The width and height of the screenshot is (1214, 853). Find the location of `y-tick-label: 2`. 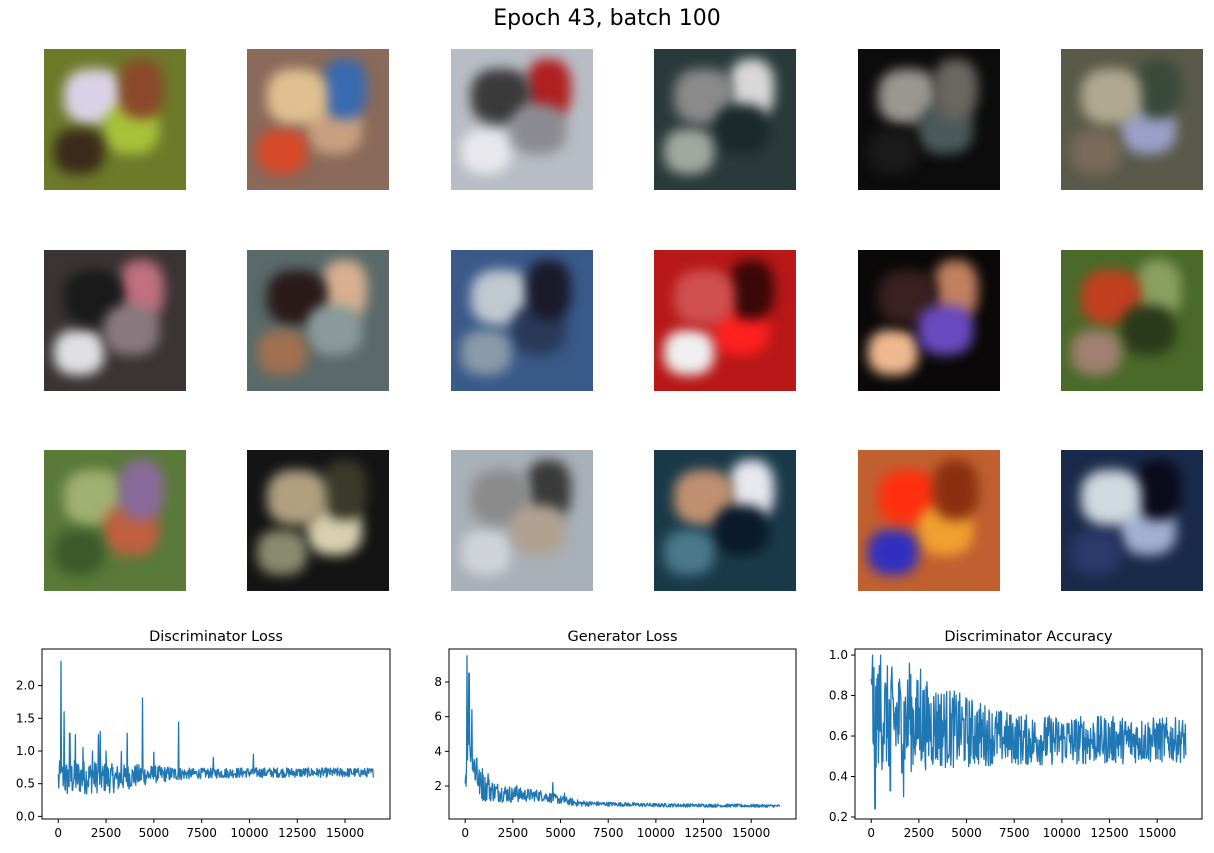

y-tick-label: 2 is located at coordinates (438, 786).